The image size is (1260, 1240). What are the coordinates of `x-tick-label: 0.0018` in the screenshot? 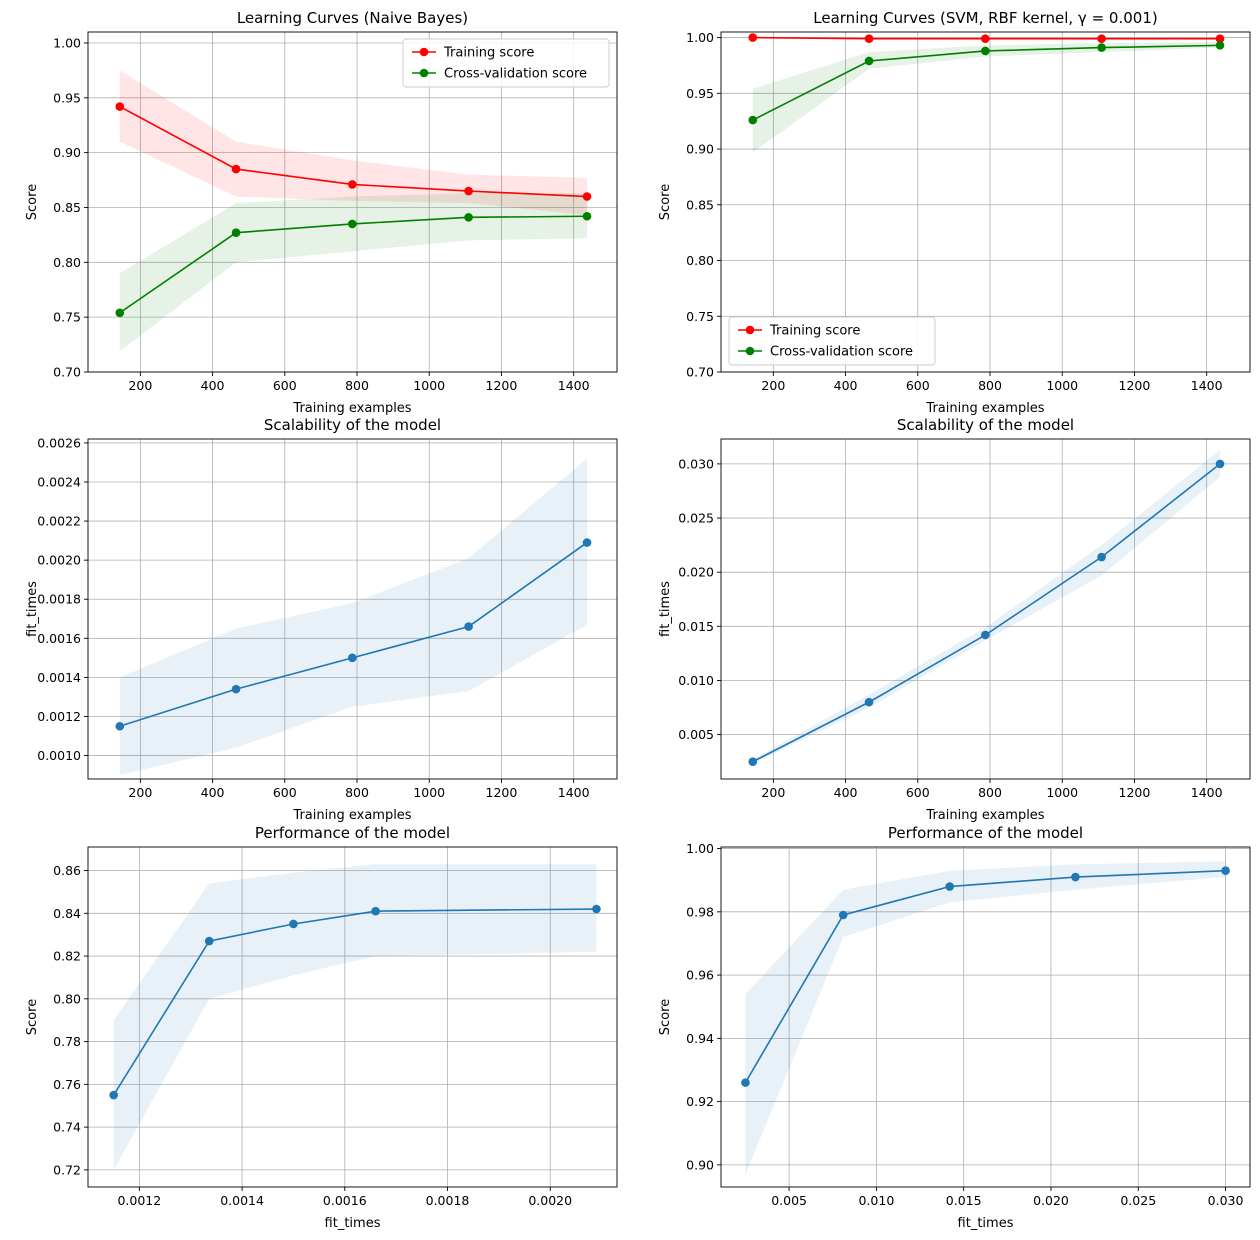 It's located at (448, 1200).